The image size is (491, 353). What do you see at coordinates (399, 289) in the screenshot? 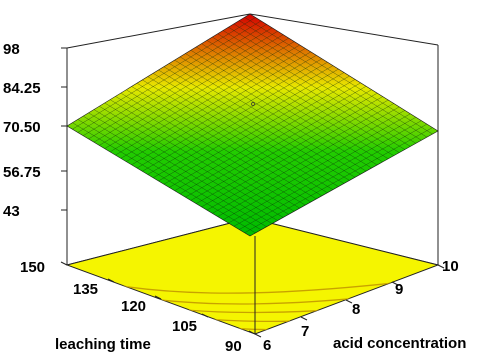
I see `x-tick-label: 9` at bounding box center [399, 289].